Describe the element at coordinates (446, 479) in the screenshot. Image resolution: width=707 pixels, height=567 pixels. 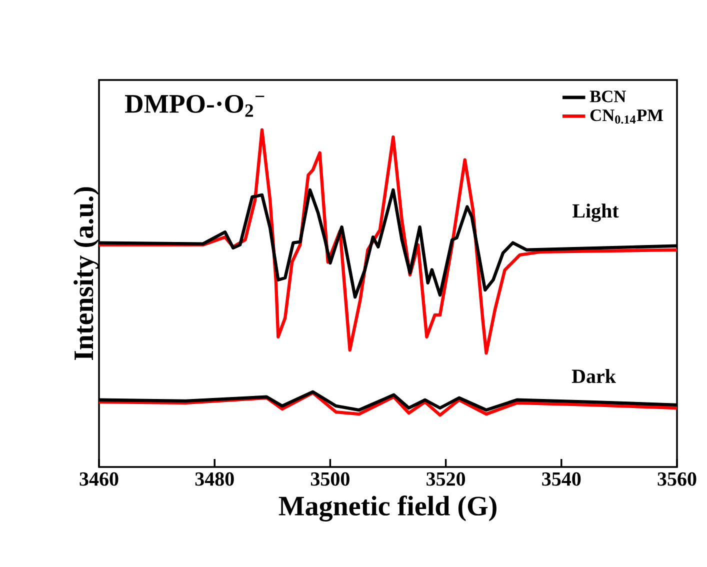
I see `x-tick-label: 3520` at that location.